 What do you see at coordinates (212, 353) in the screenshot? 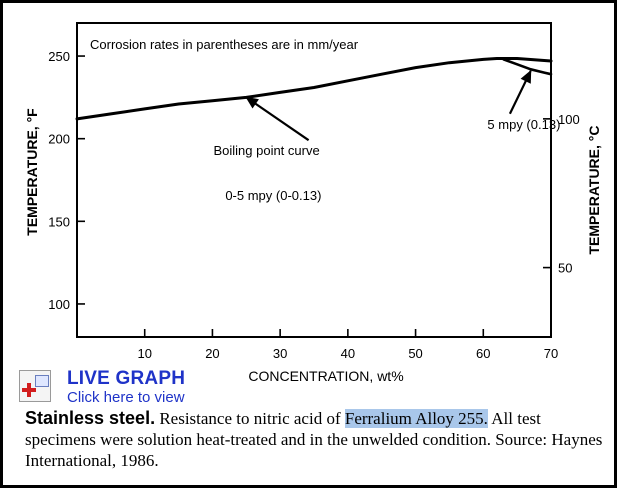
I see `x-tick-label: 20` at bounding box center [212, 353].